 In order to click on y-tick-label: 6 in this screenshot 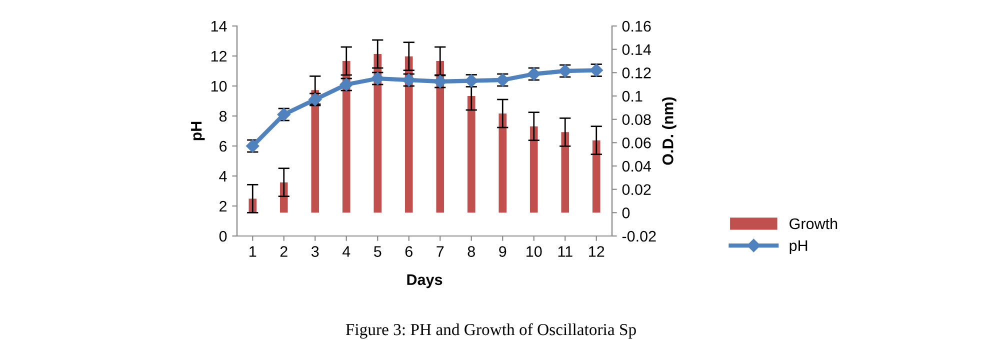, I will do `click(223, 146)`.